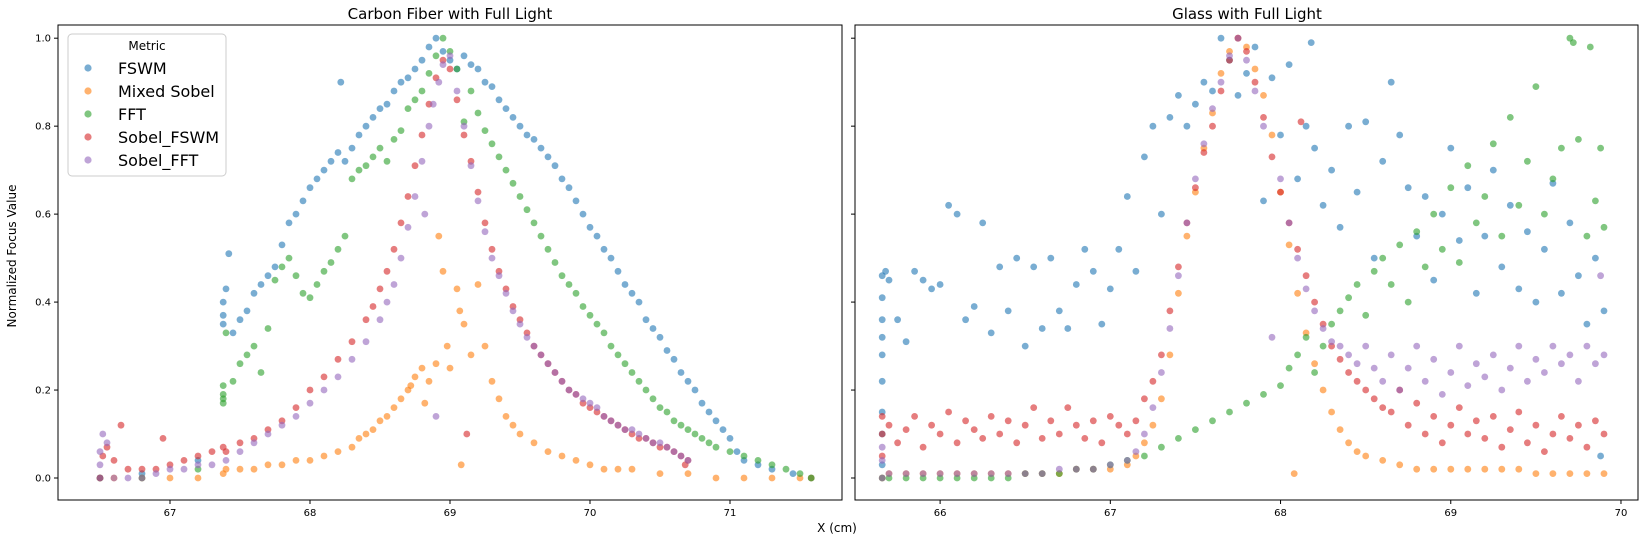  I want to click on panel-title-carbon-fiber: Carbon Fiber with Full Light, so click(450, 14).